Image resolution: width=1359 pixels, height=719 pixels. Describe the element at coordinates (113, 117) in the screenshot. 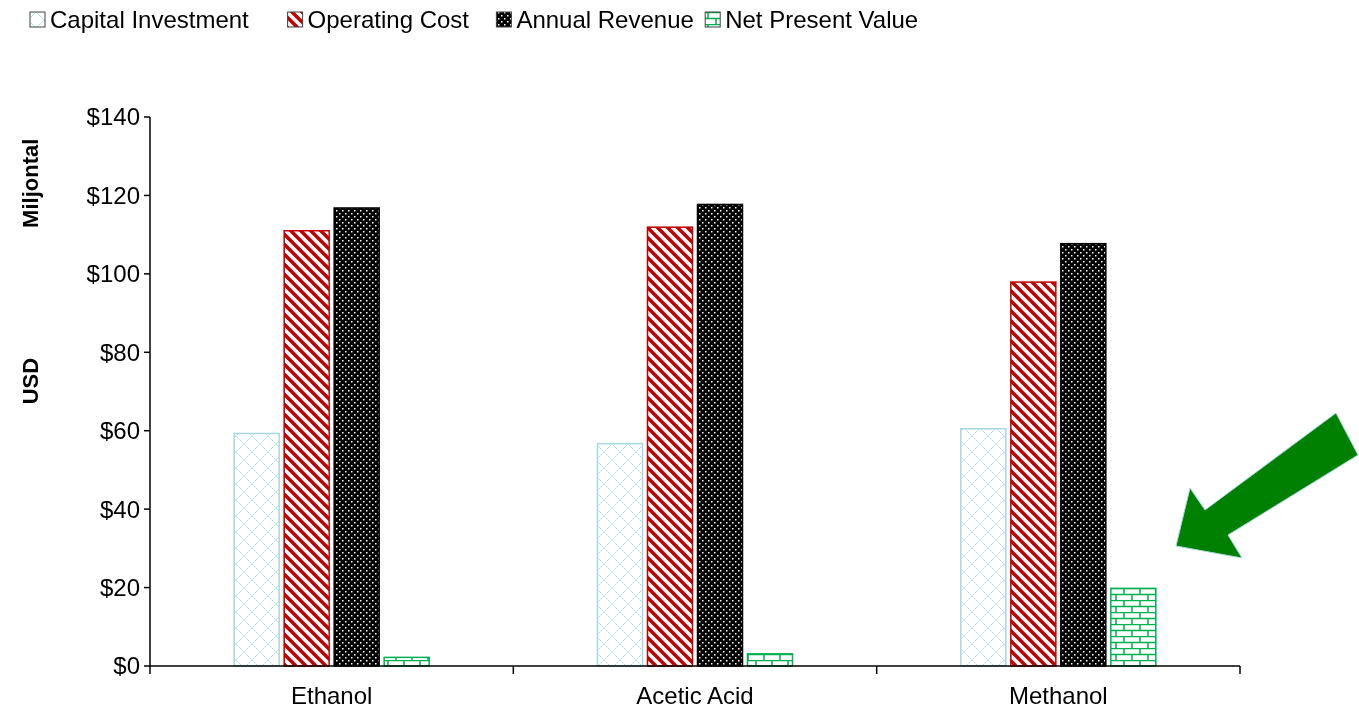

I see `y-tick-label: $140` at that location.